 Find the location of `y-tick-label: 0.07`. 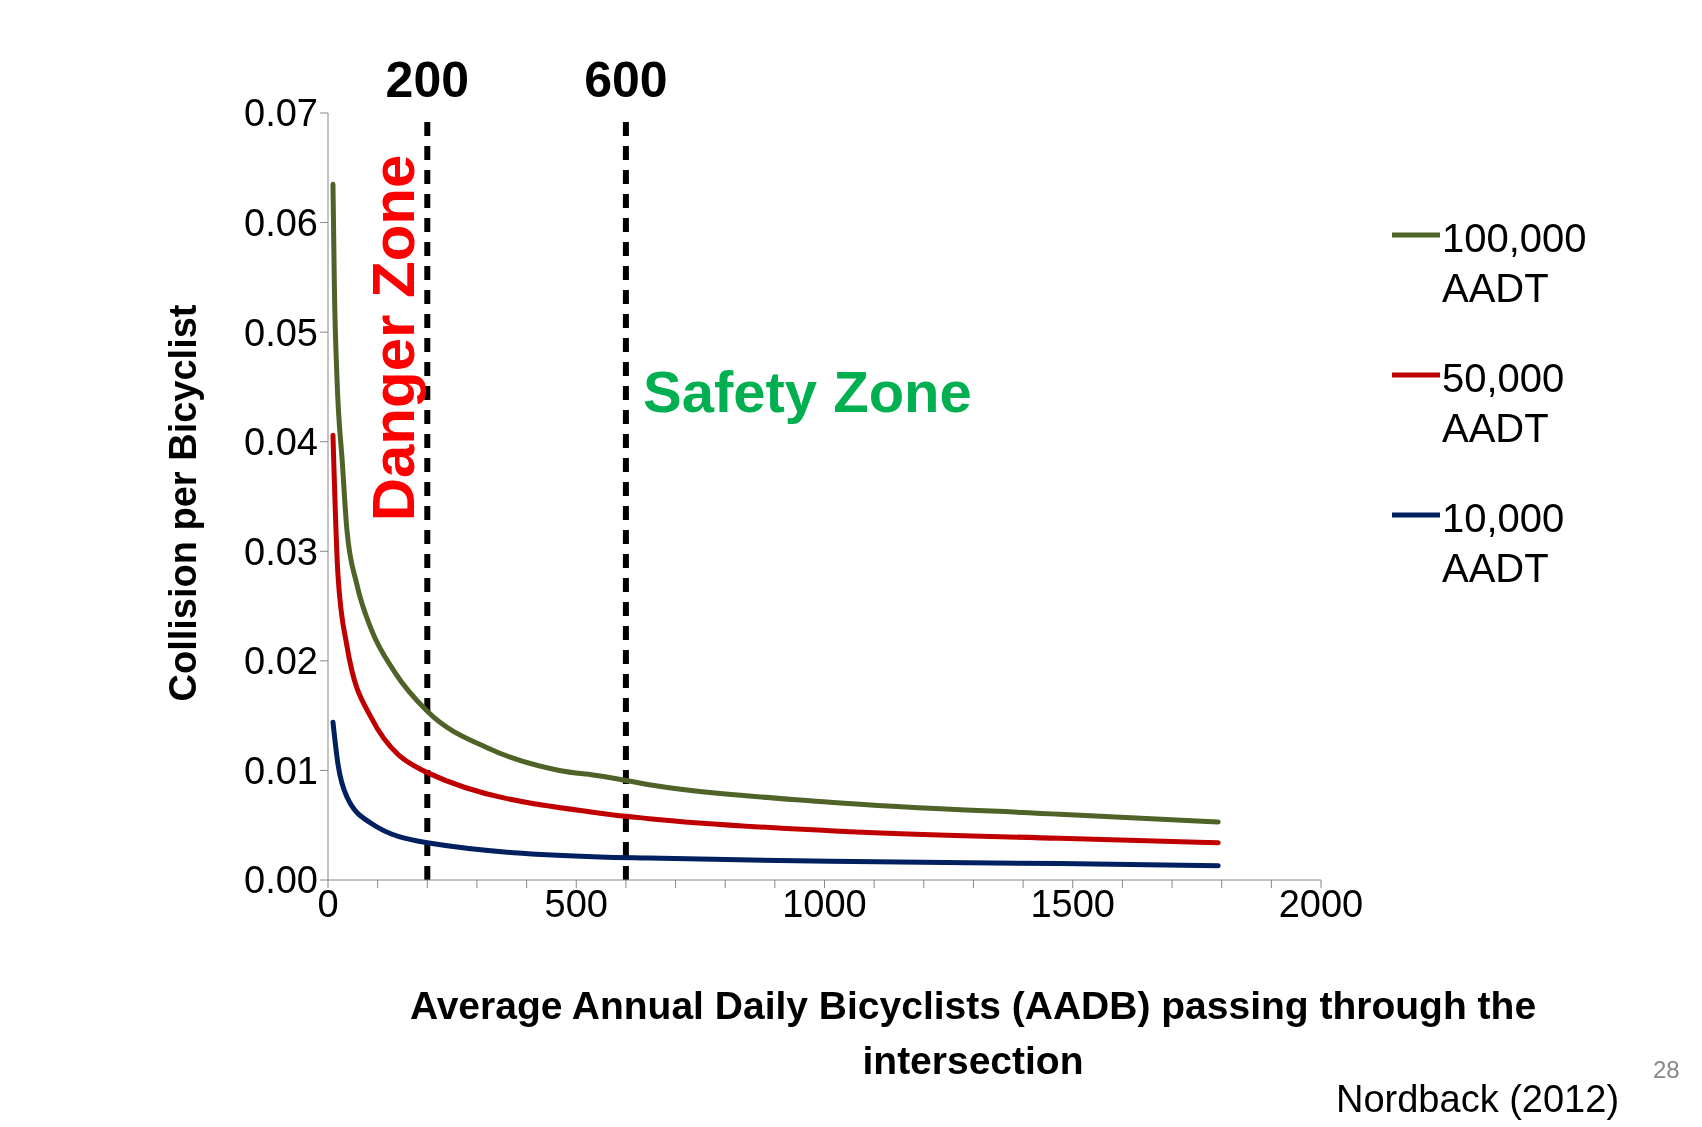

y-tick-label: 0.07 is located at coordinates (281, 113).